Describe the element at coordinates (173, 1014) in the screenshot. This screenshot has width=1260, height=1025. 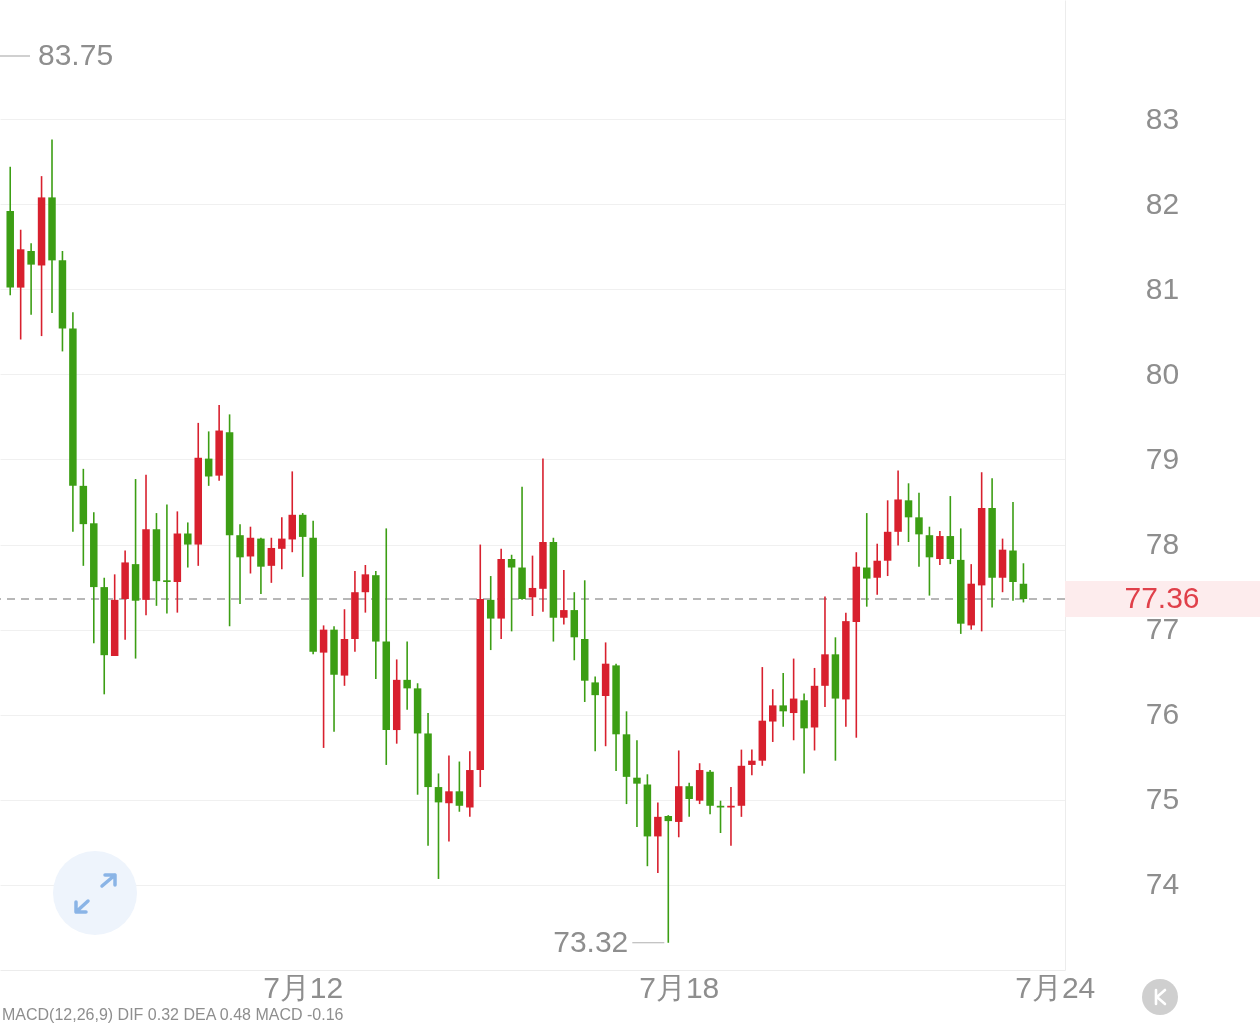
I see `text: MACD(12,26,9) DIF 0.32 DEA 0.48 MACD -0.16` at that location.